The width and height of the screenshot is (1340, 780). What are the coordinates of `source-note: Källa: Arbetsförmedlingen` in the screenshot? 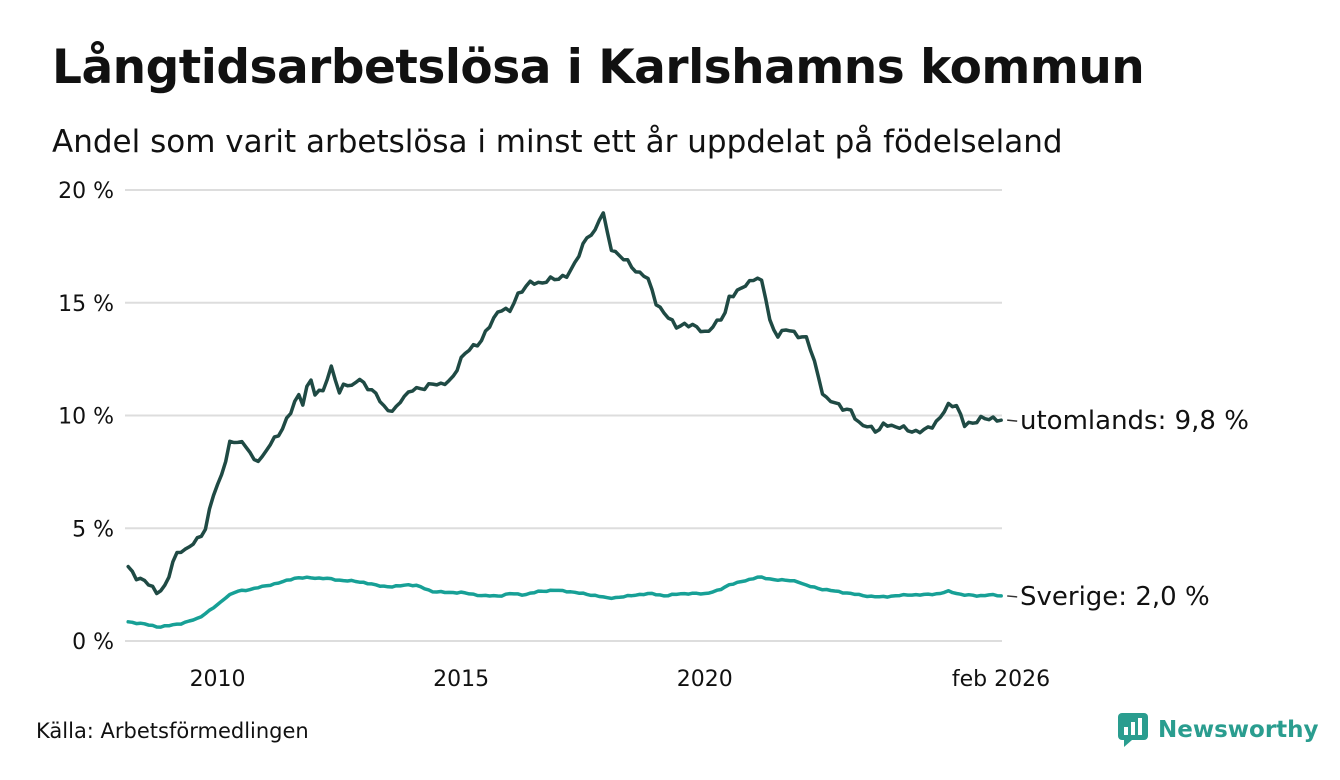 It's located at (172, 731).